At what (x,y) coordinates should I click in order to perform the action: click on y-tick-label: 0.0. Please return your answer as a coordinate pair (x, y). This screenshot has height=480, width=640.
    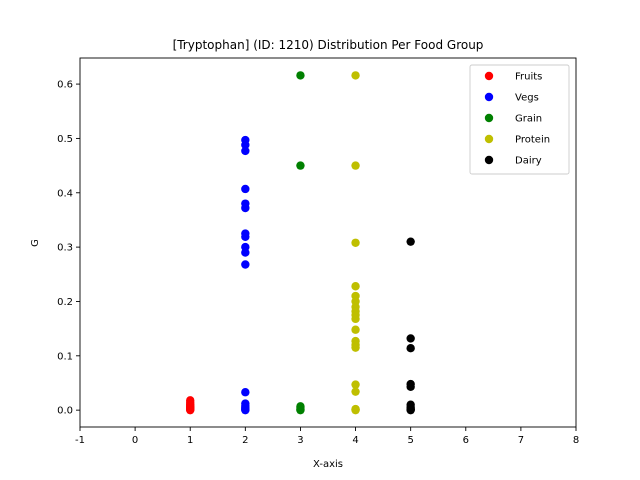
    Looking at the image, I should click on (65, 411).